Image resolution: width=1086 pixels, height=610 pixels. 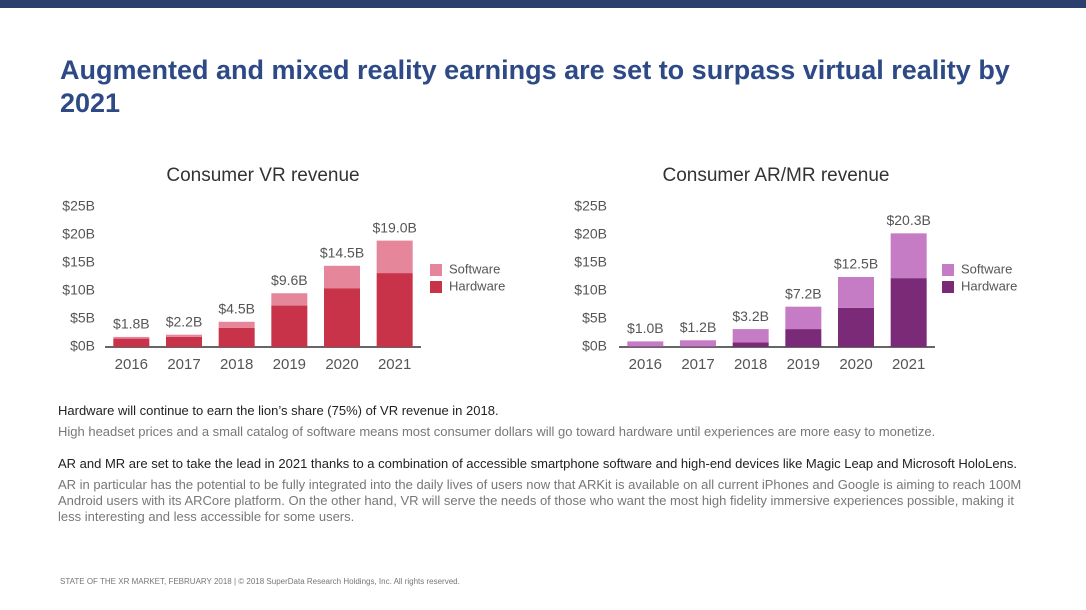 I want to click on total-label: $12.5B, so click(x=856, y=264).